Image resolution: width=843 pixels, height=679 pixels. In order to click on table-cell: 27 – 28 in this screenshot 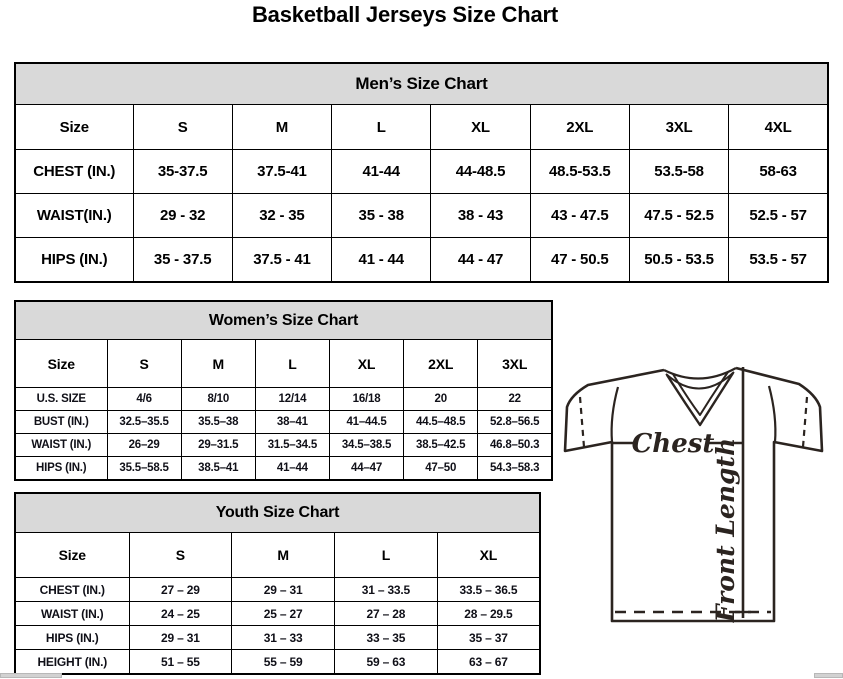, I will do `click(386, 613)`.